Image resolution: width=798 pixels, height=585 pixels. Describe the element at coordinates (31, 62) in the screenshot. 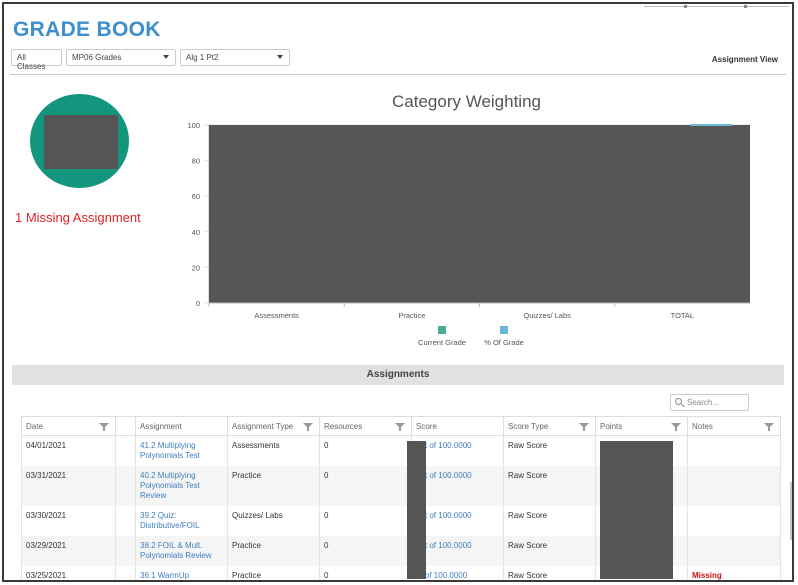

I see `classes-filter-value: All Classes` at that location.